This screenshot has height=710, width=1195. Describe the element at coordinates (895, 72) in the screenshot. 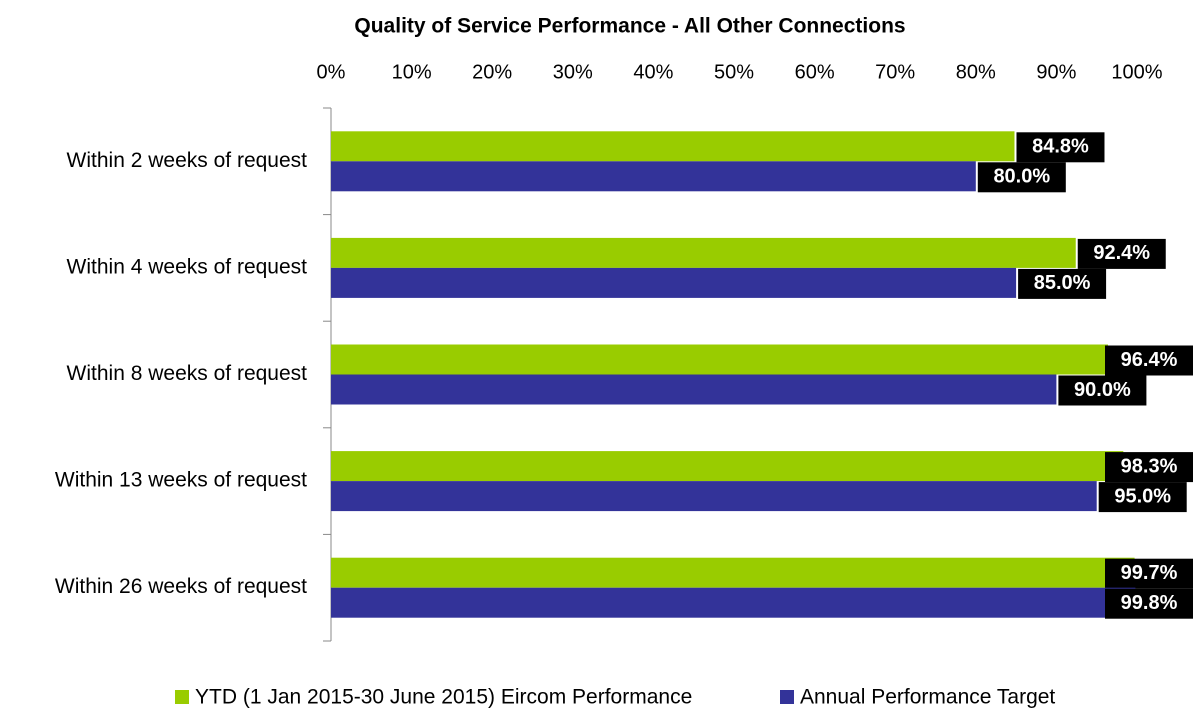

I see `x-tick-label: 70%` at that location.